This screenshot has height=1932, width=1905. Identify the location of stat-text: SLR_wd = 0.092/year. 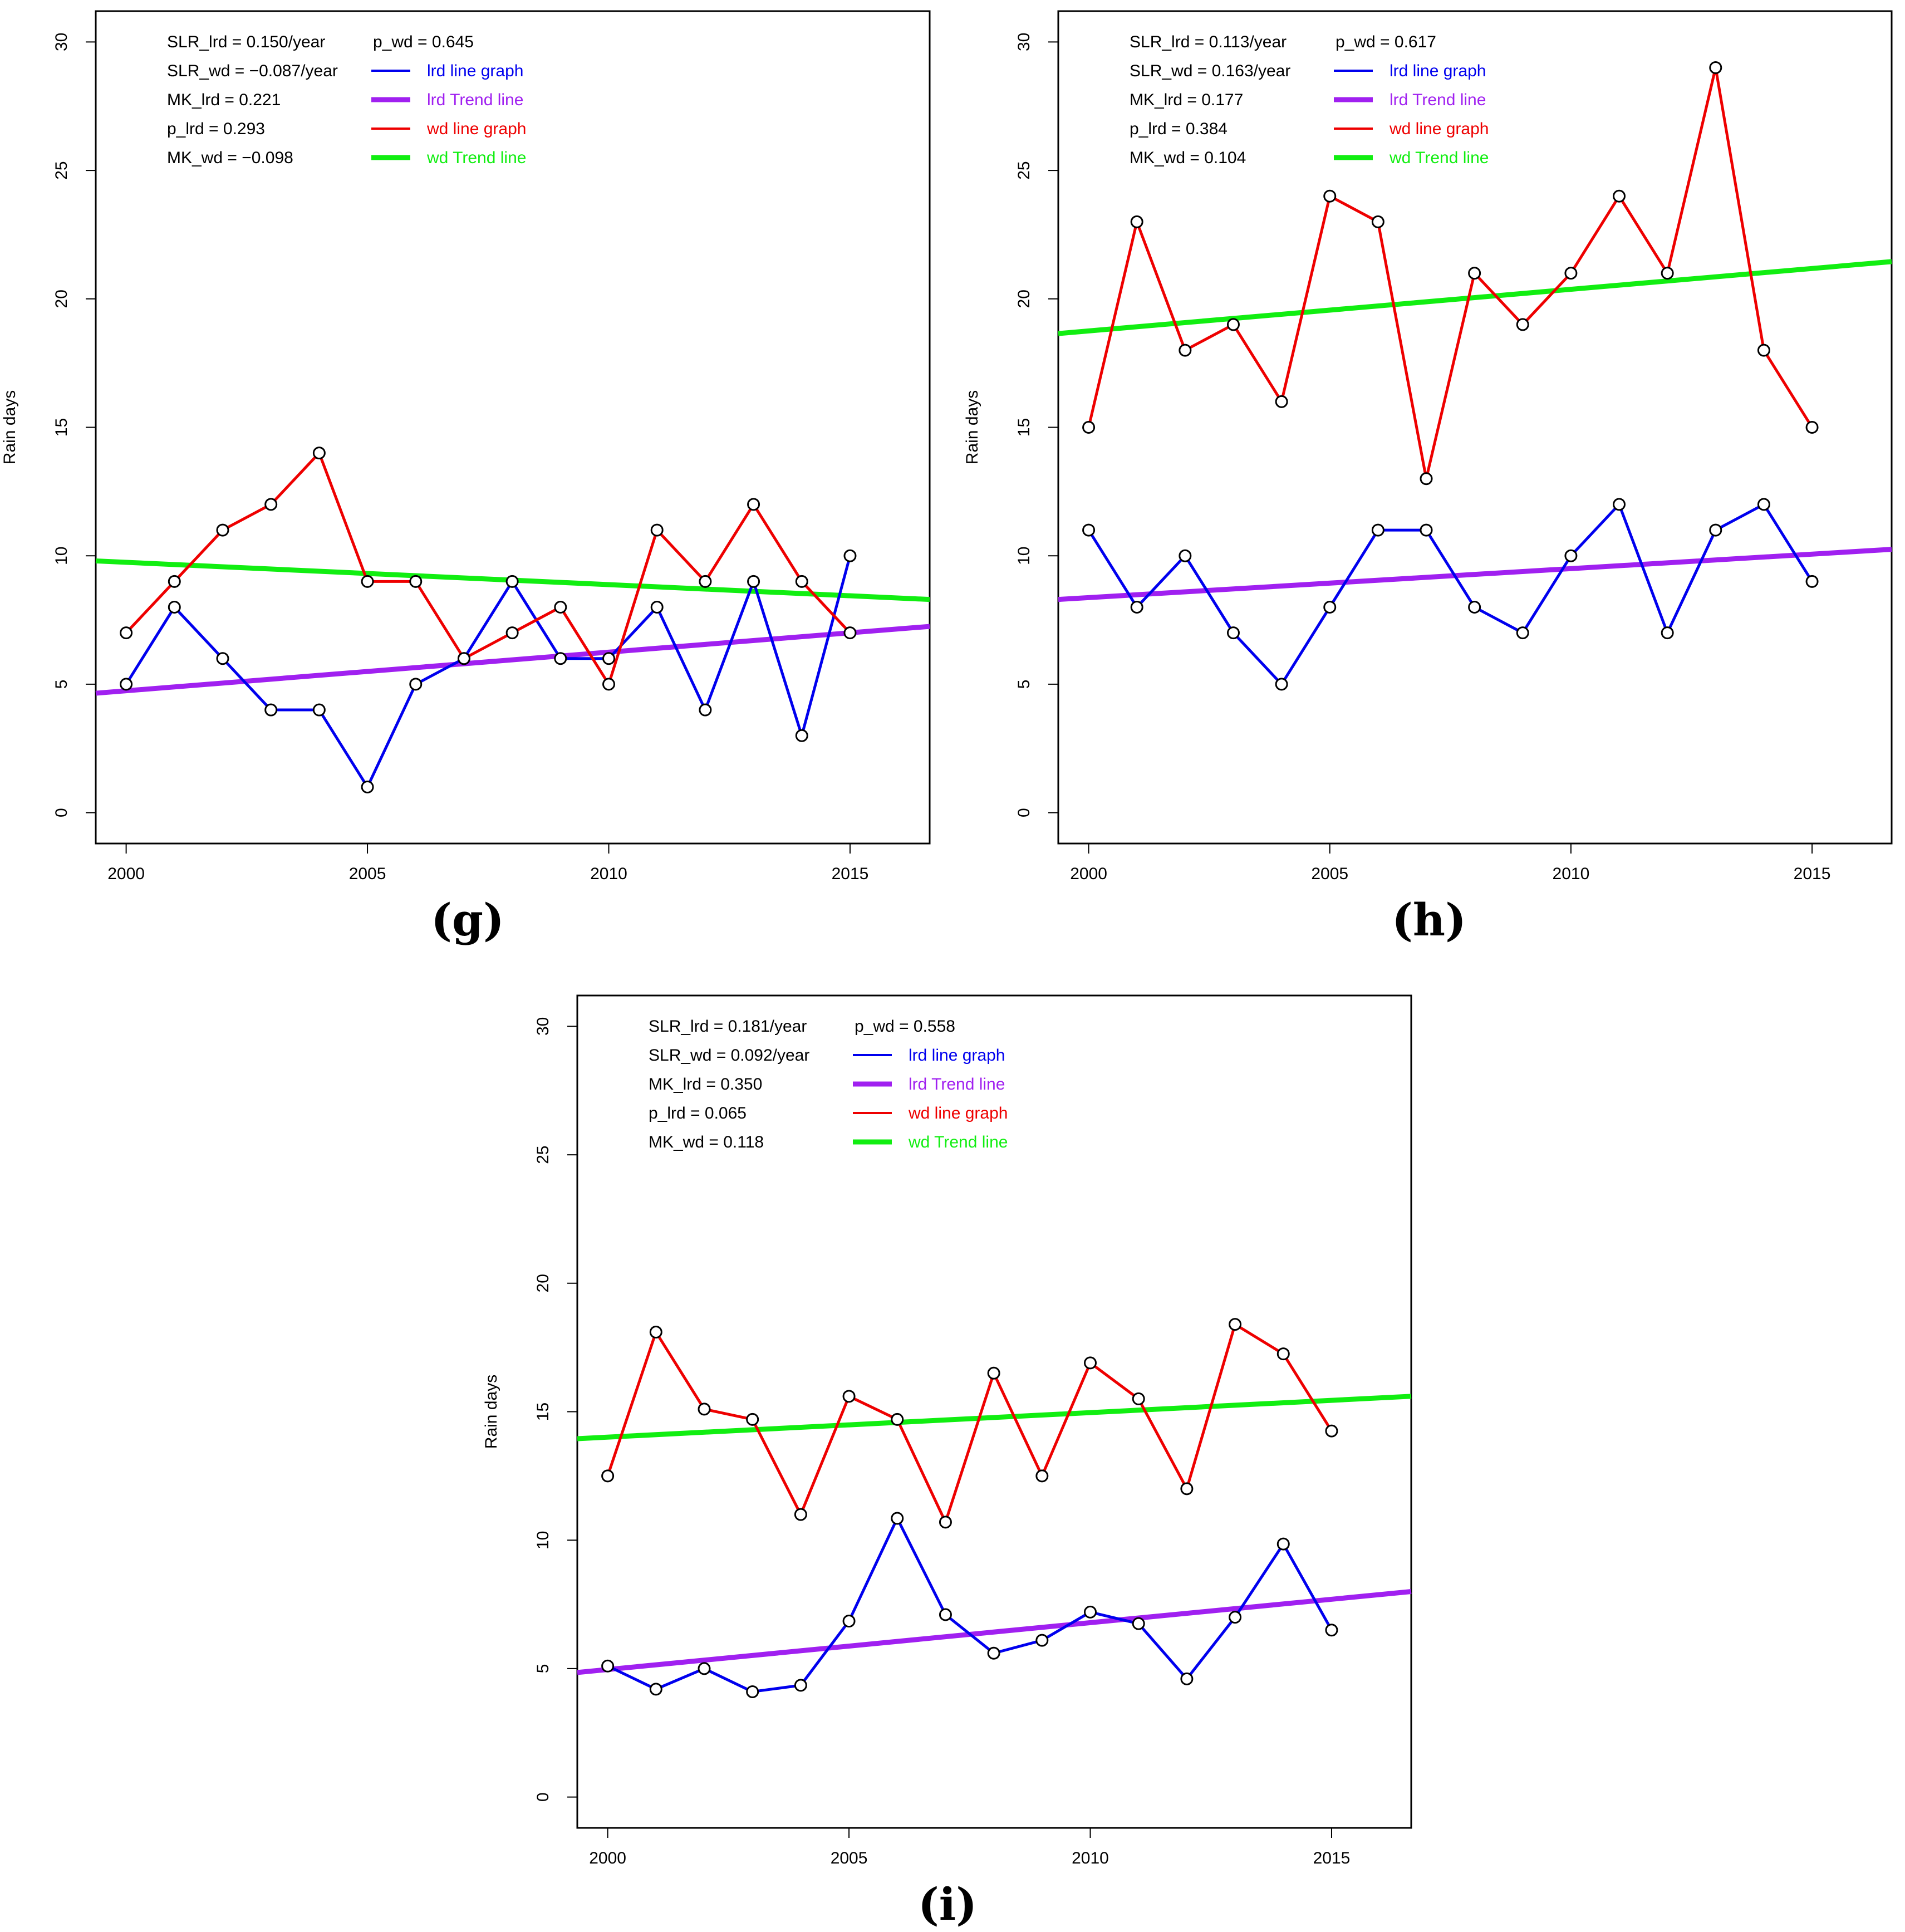
(729, 1055).